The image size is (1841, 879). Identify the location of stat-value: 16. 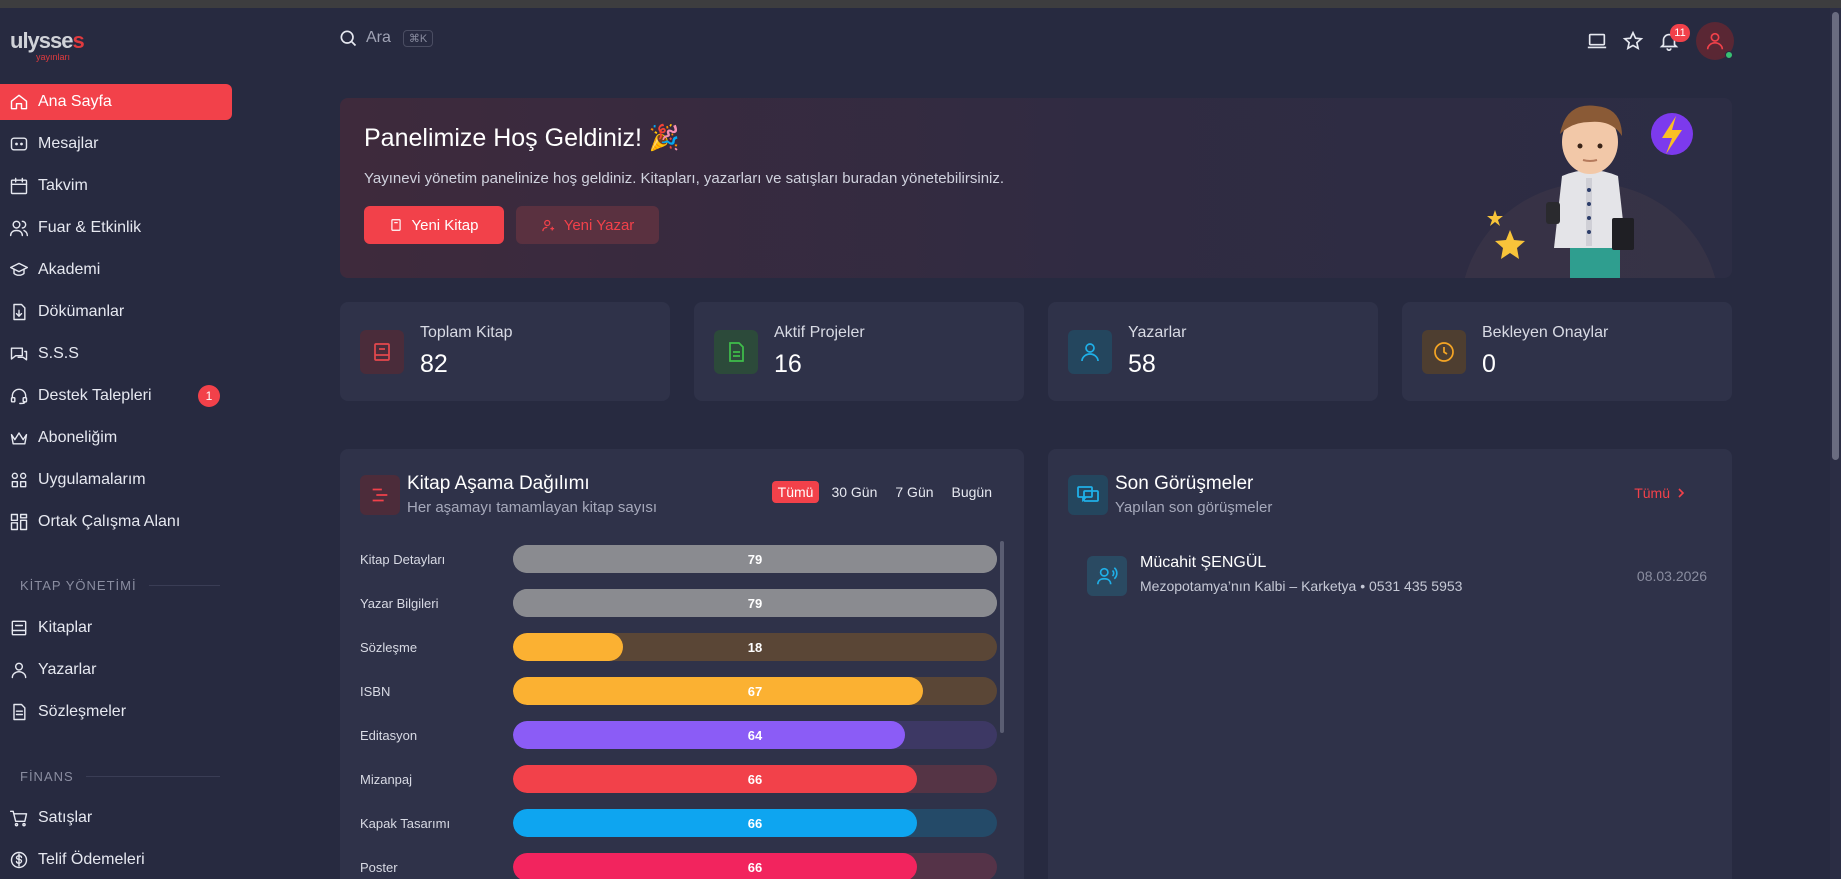
(788, 364).